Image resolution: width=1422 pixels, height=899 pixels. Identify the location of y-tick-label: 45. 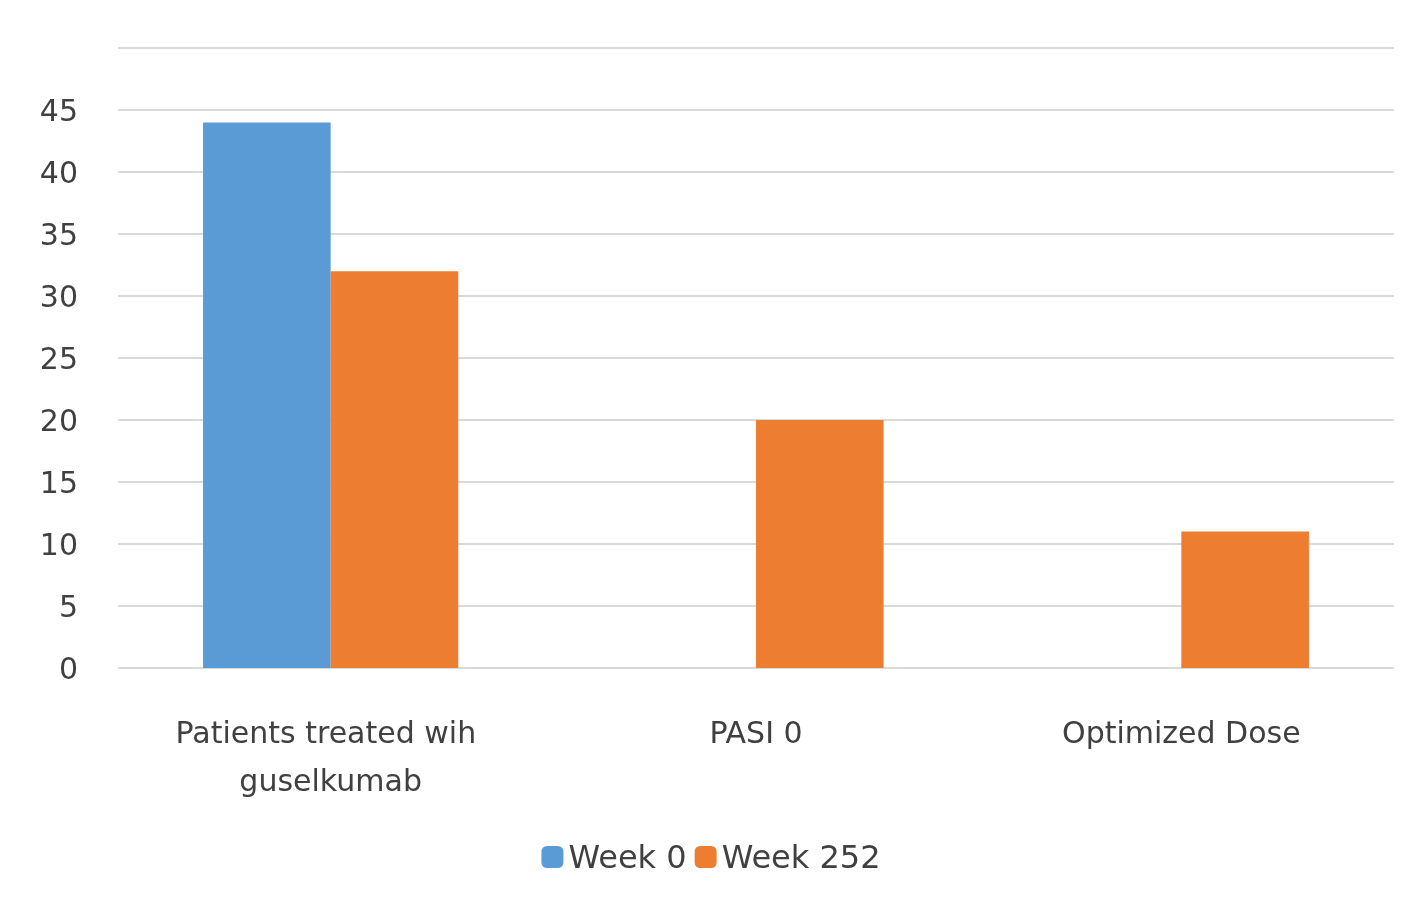
(58, 110).